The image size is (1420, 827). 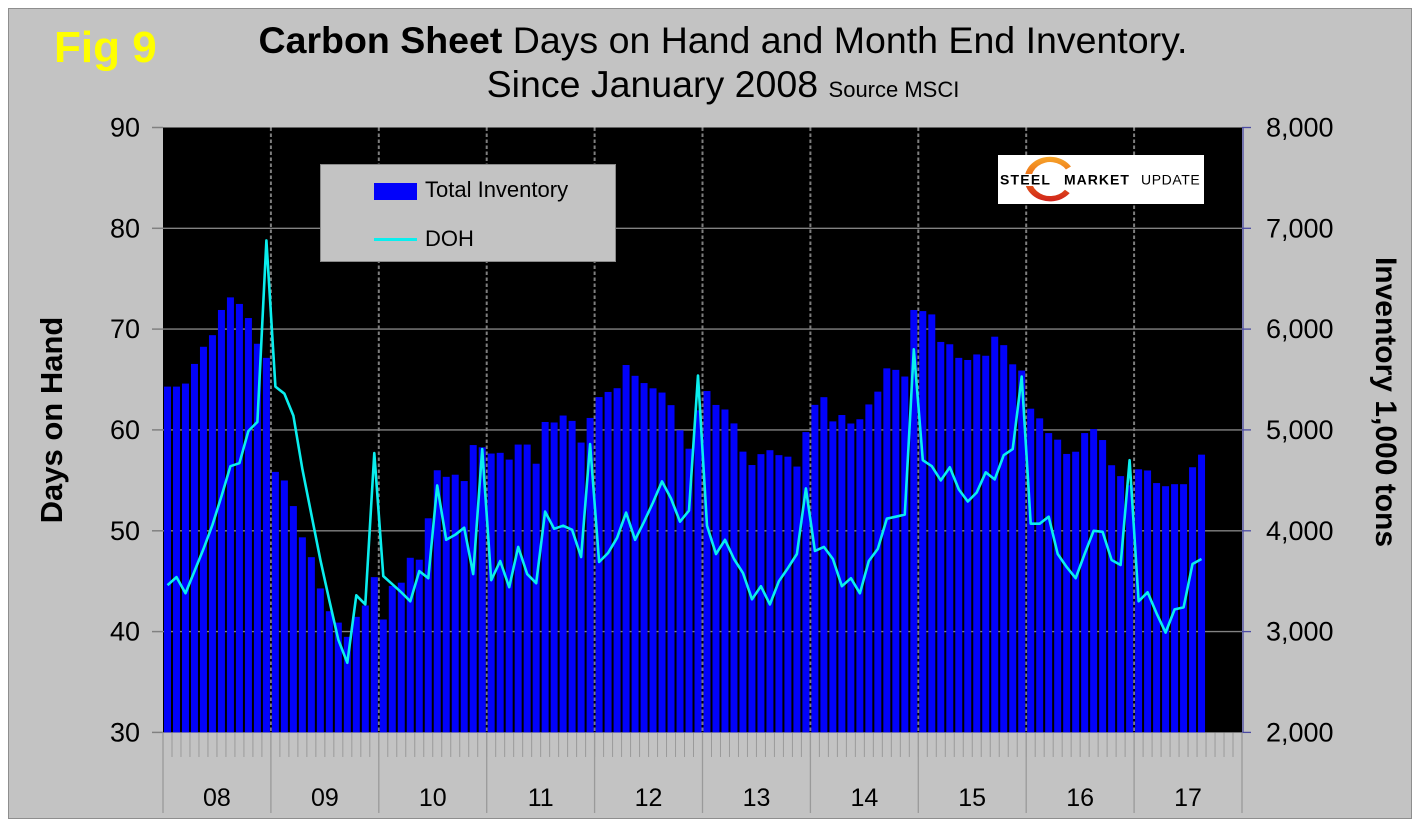 I want to click on svg-text: 09, so click(x=325, y=798).